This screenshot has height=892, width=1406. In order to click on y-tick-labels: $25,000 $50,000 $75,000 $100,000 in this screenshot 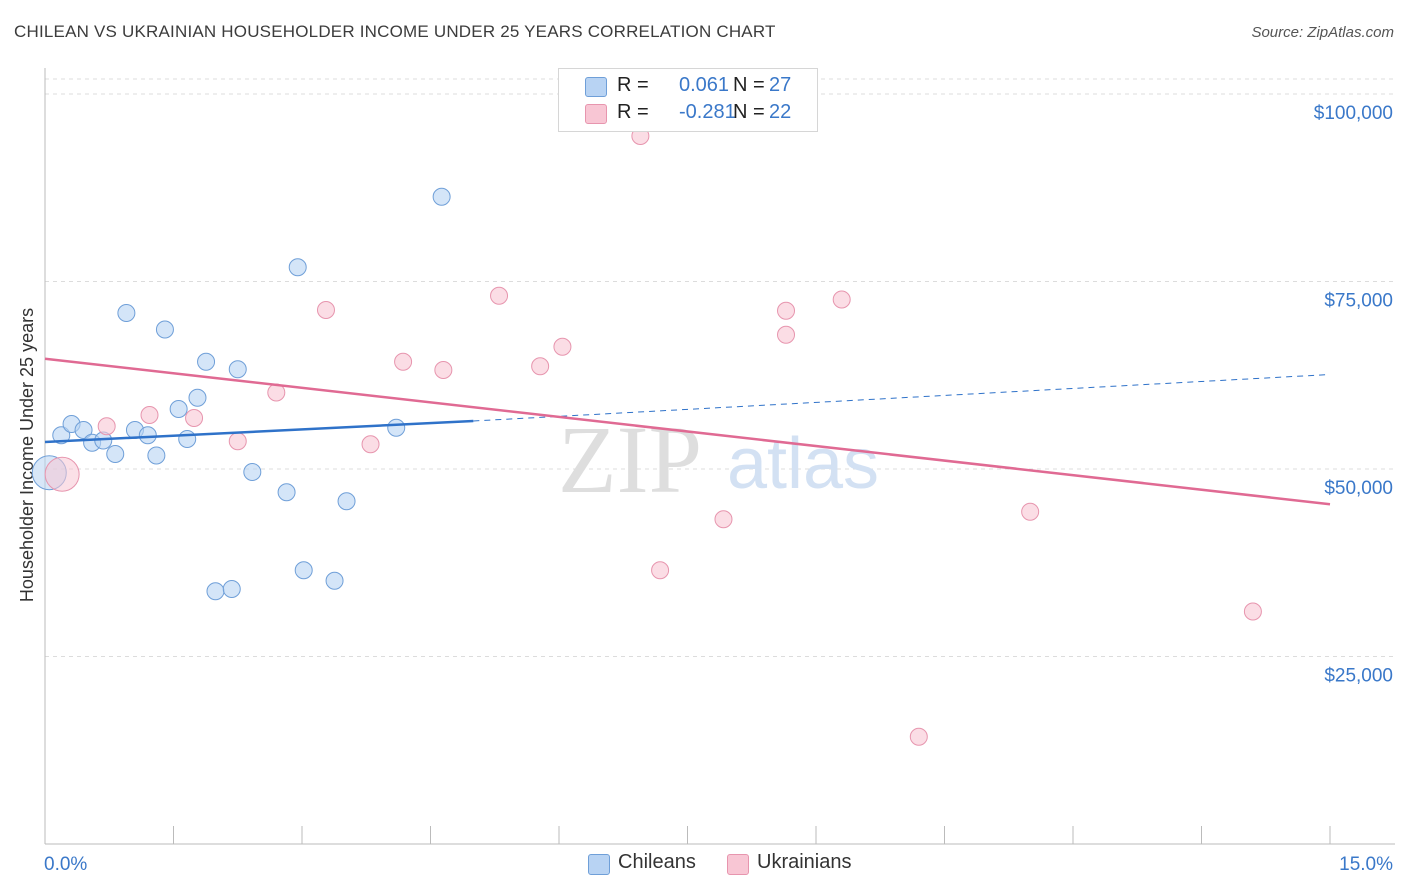, I will do `click(1353, 395)`.